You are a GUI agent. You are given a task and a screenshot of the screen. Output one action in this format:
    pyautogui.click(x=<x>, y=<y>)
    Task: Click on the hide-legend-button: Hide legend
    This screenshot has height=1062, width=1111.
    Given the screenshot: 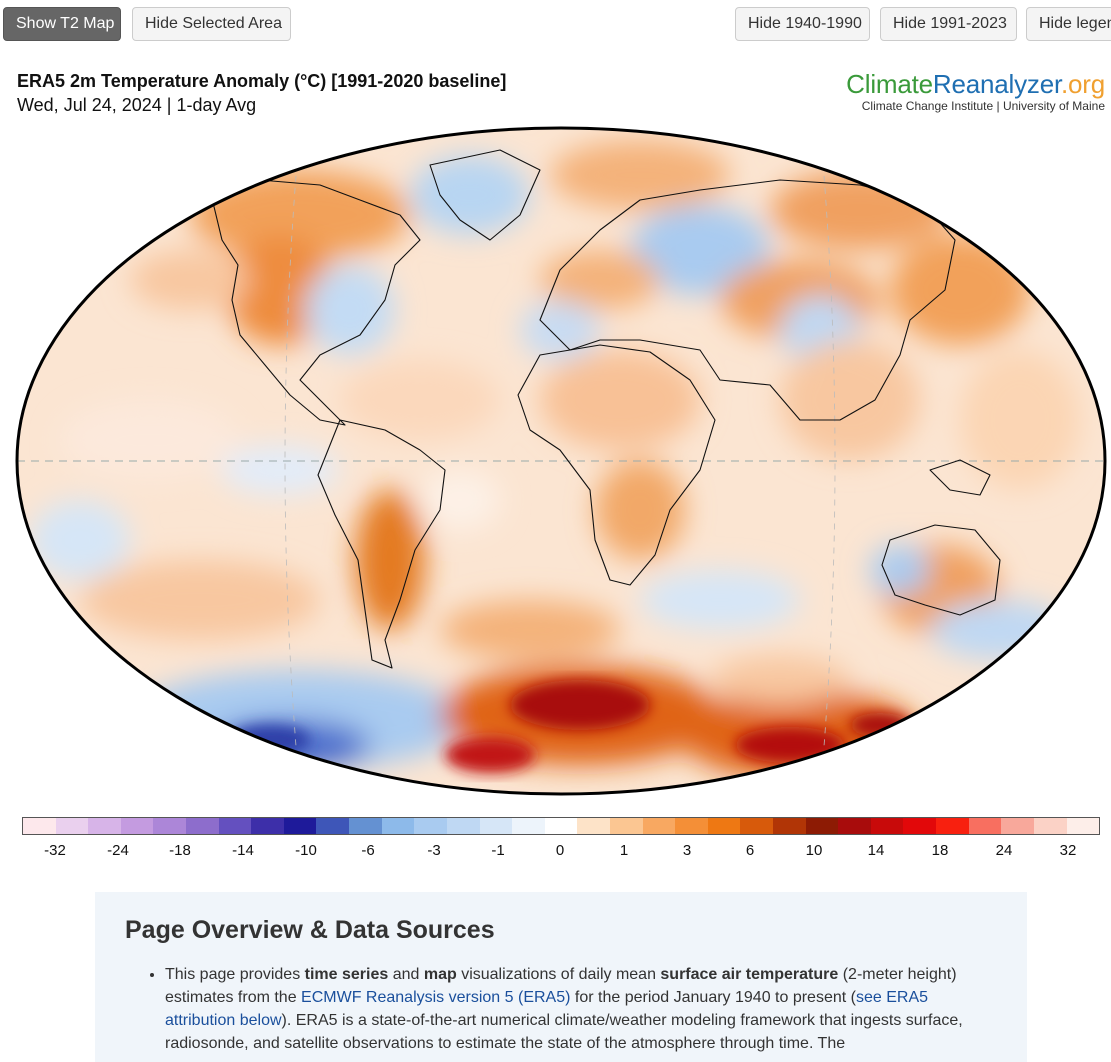 What is the action you would take?
    pyautogui.click(x=1068, y=24)
    